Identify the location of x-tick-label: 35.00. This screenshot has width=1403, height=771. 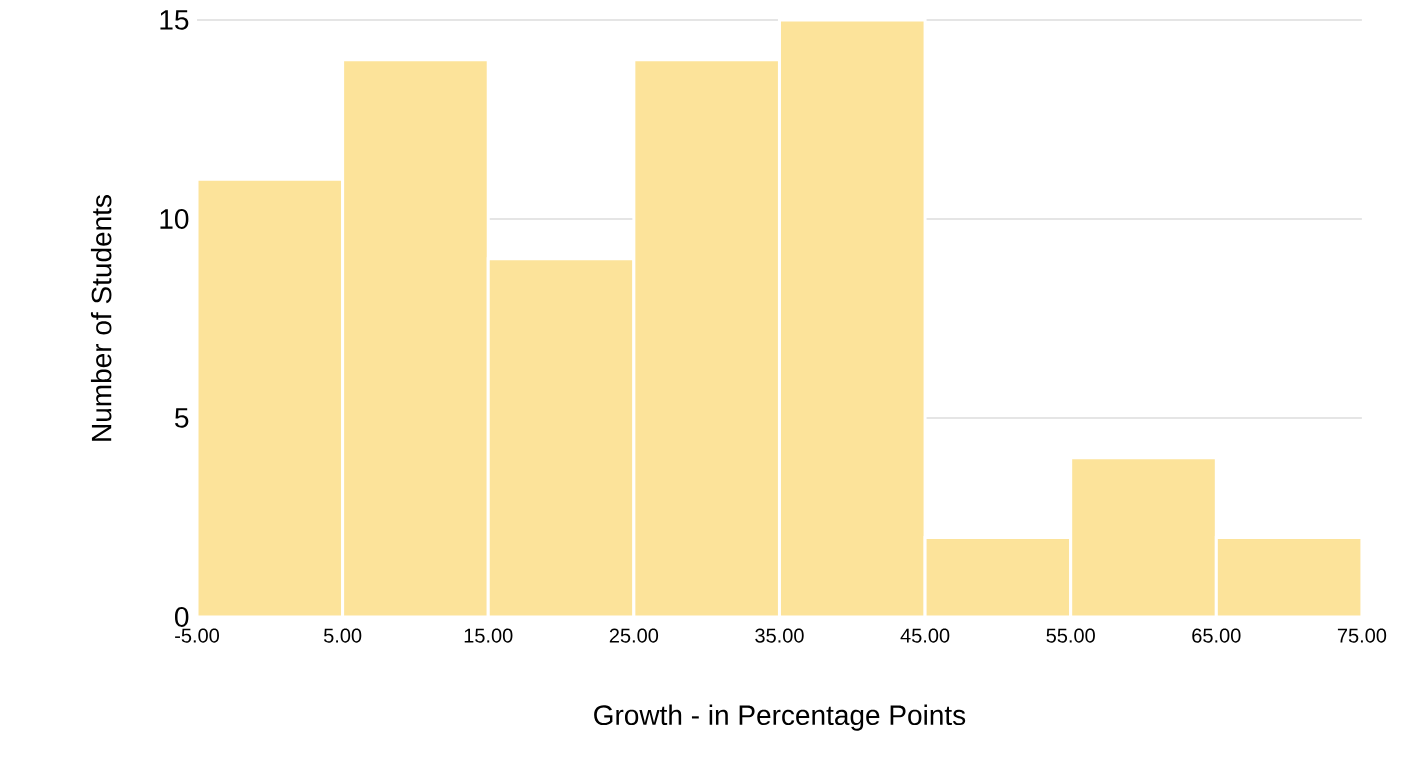
(779, 635).